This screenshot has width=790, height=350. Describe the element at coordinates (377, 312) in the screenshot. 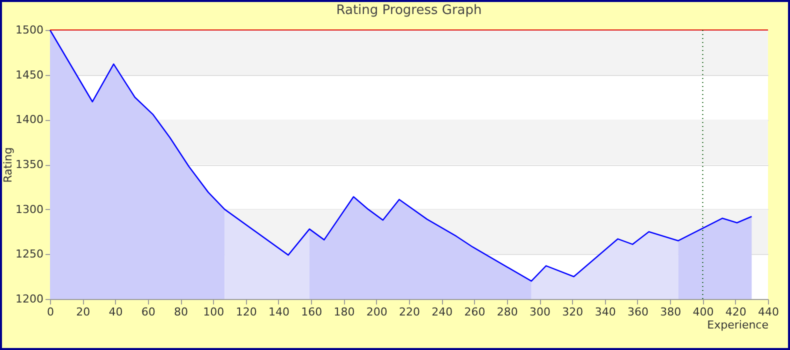

I see `x-tick-label: 200` at that location.